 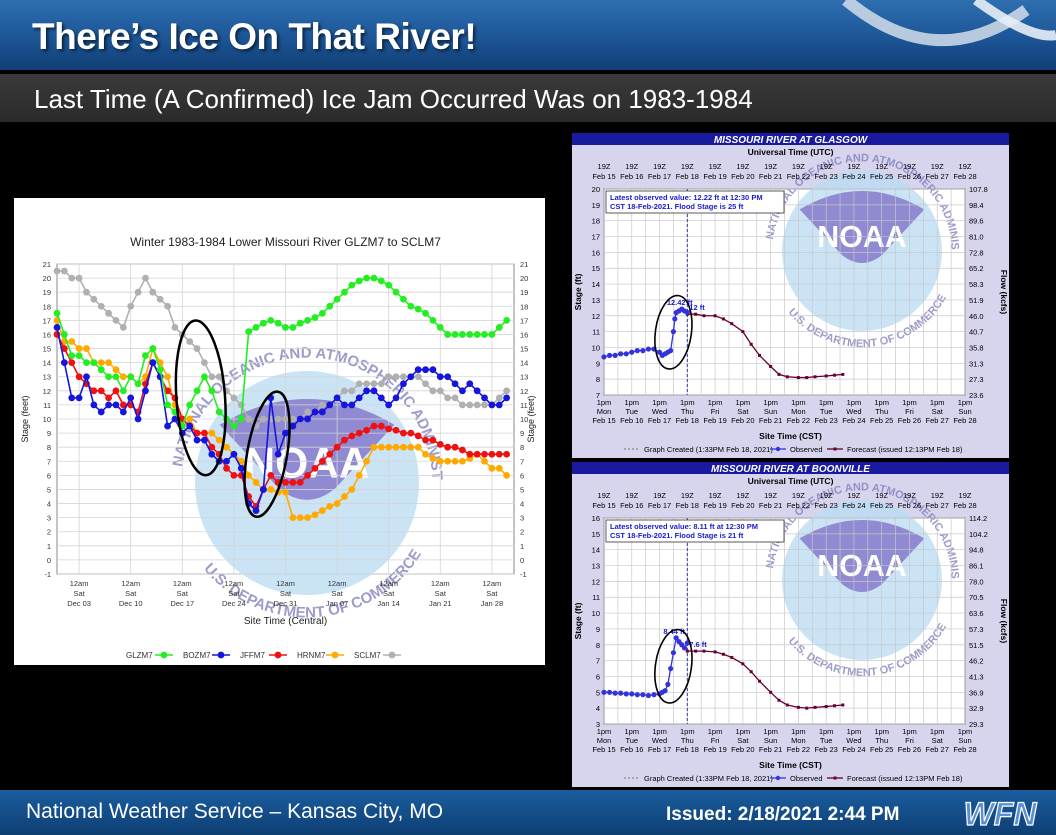 What do you see at coordinates (976, 252) in the screenshot?
I see `y2-tick-label: 72.8` at bounding box center [976, 252].